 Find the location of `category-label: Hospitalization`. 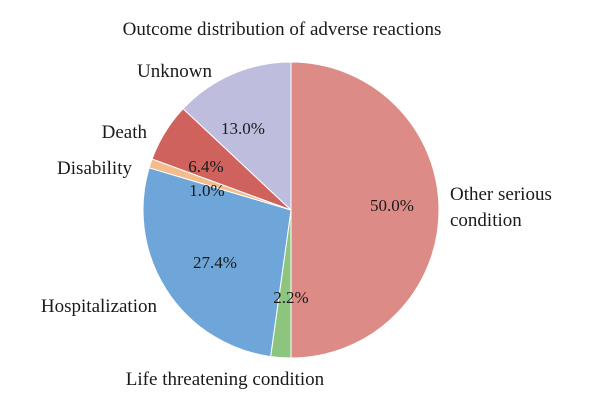

category-label: Hospitalization is located at coordinates (99, 306).